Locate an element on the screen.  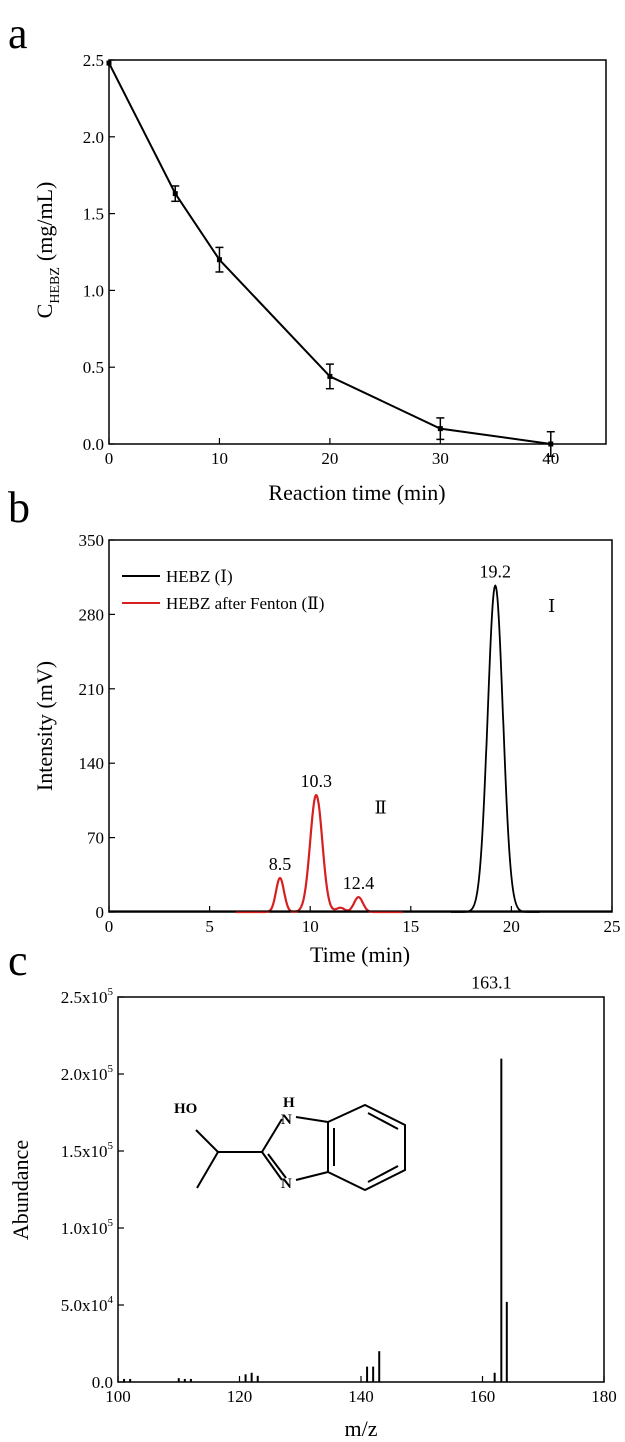
b-y-tick-label: 140 is located at coordinates (92, 763).